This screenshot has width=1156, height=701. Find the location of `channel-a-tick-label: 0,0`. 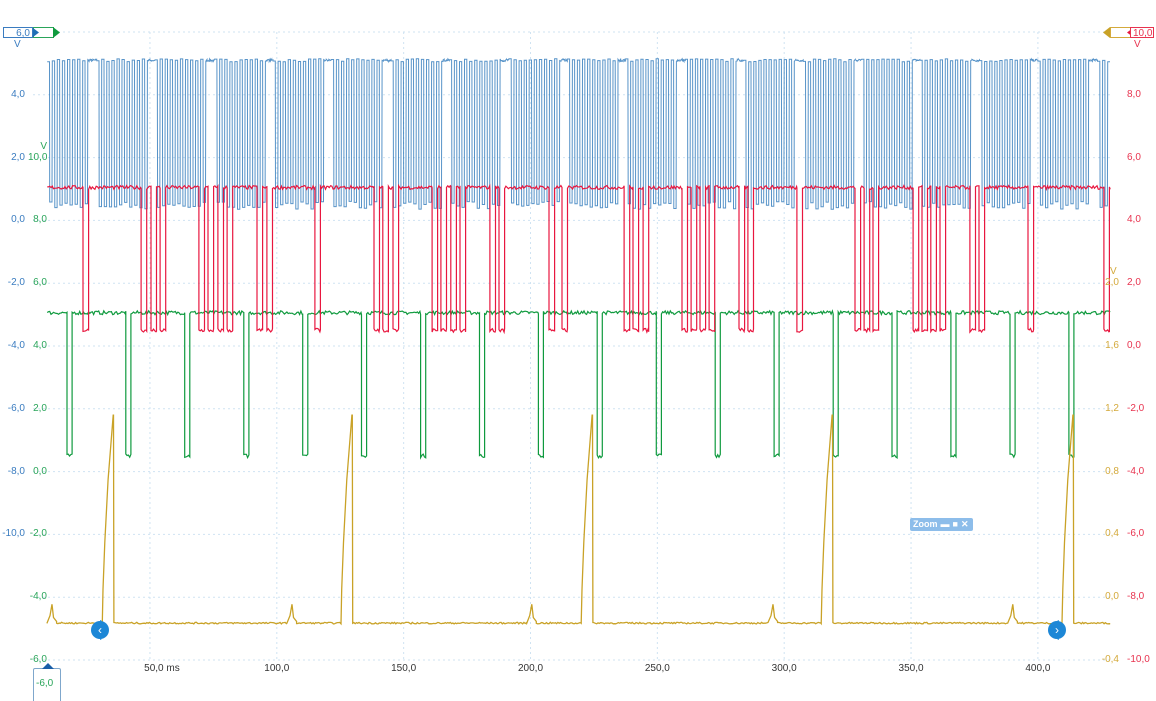

channel-a-tick-label: 0,0 is located at coordinates (18, 220).